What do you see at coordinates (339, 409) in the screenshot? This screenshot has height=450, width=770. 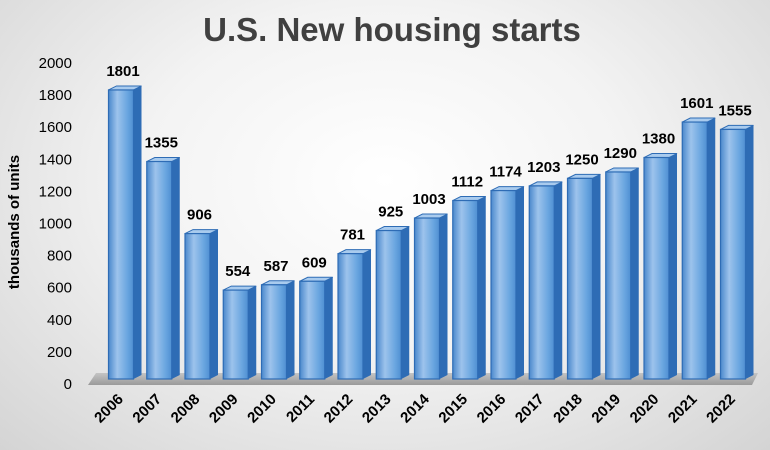 I see `x-tick-label: 2012` at bounding box center [339, 409].